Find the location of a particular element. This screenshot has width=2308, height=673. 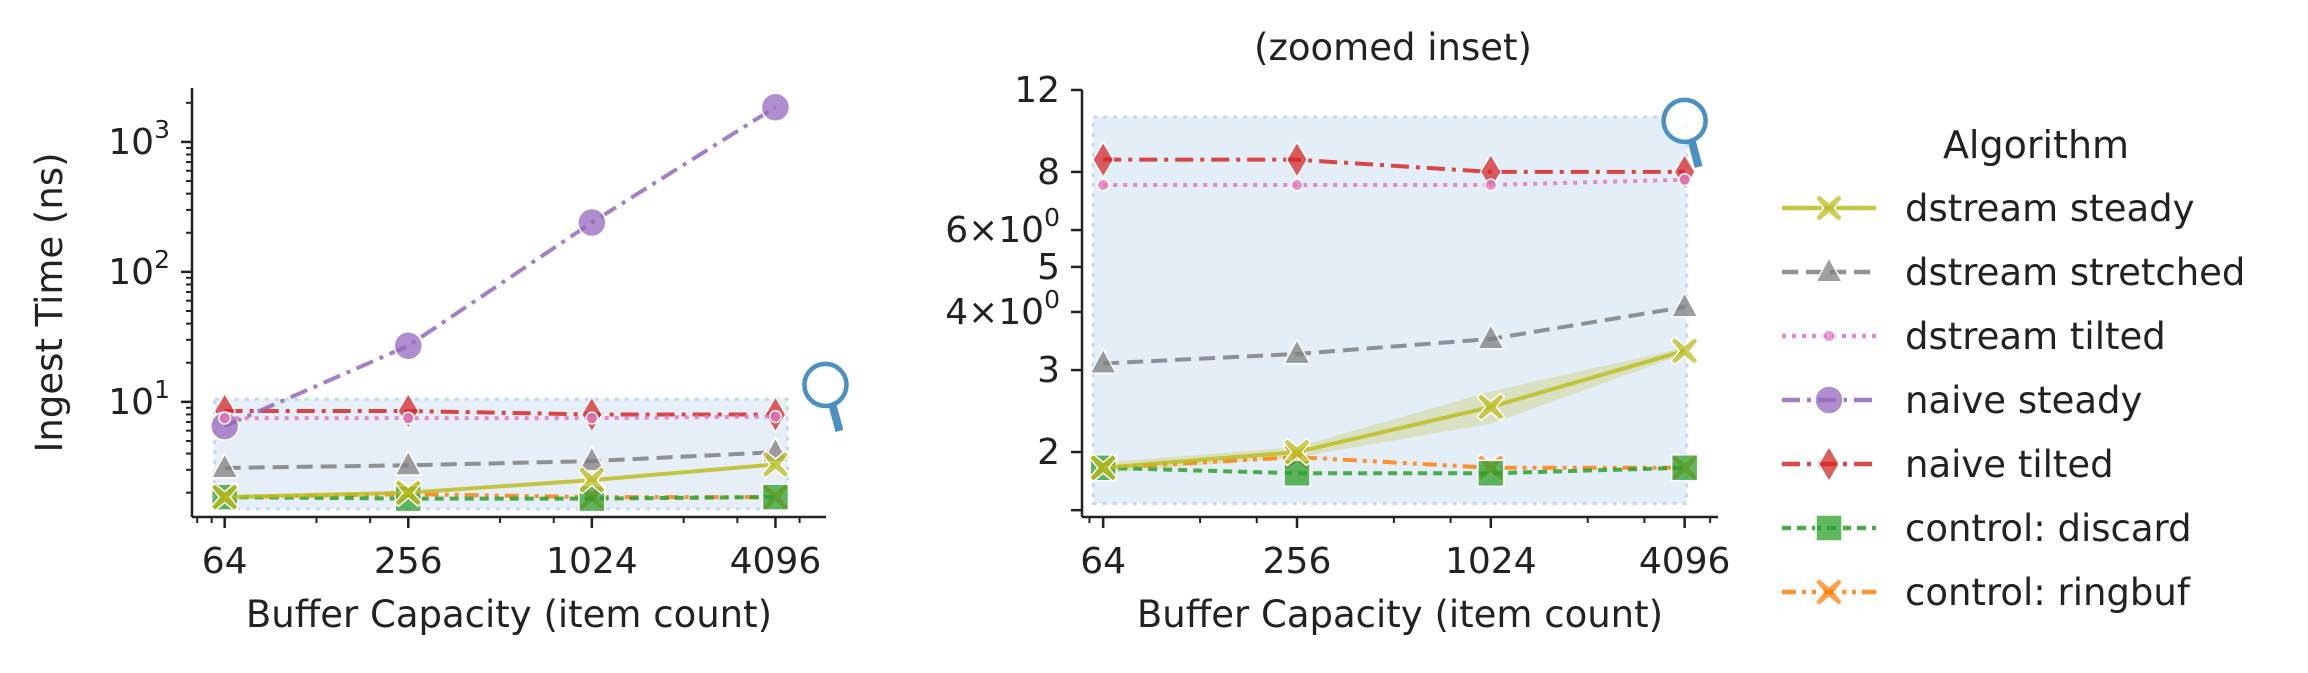

y-tick-text: 2 is located at coordinates (1048, 452).